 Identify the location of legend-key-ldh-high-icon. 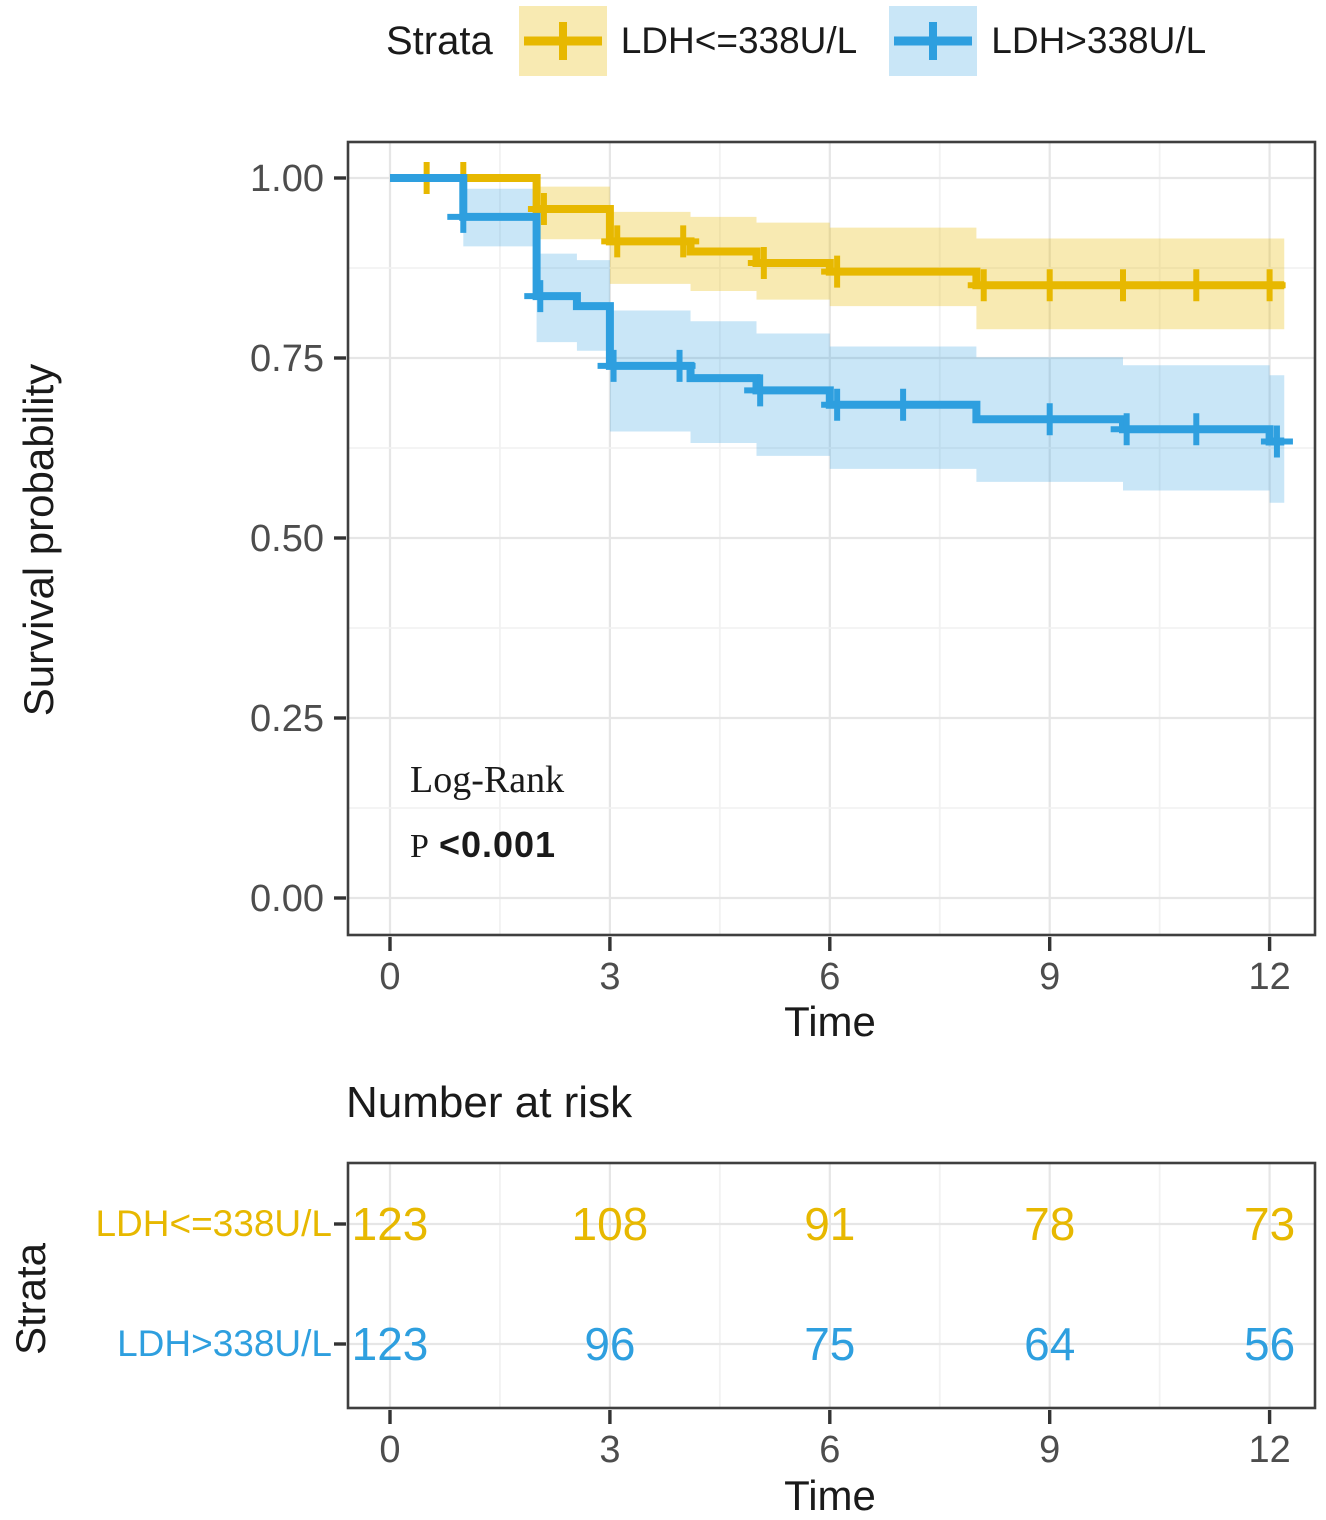
(933, 41).